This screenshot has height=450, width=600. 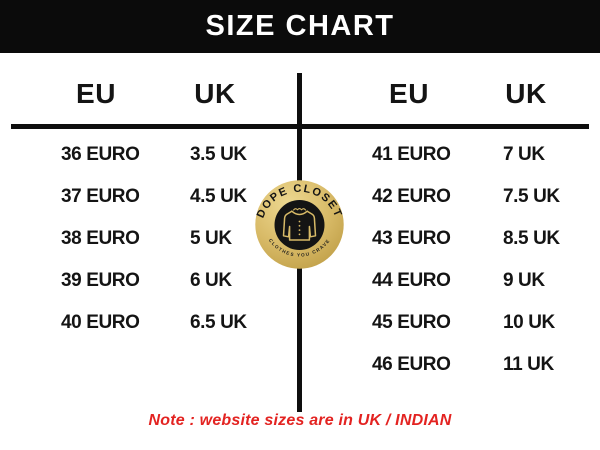 I want to click on table-cell: 41 EURO, so click(x=411, y=154).